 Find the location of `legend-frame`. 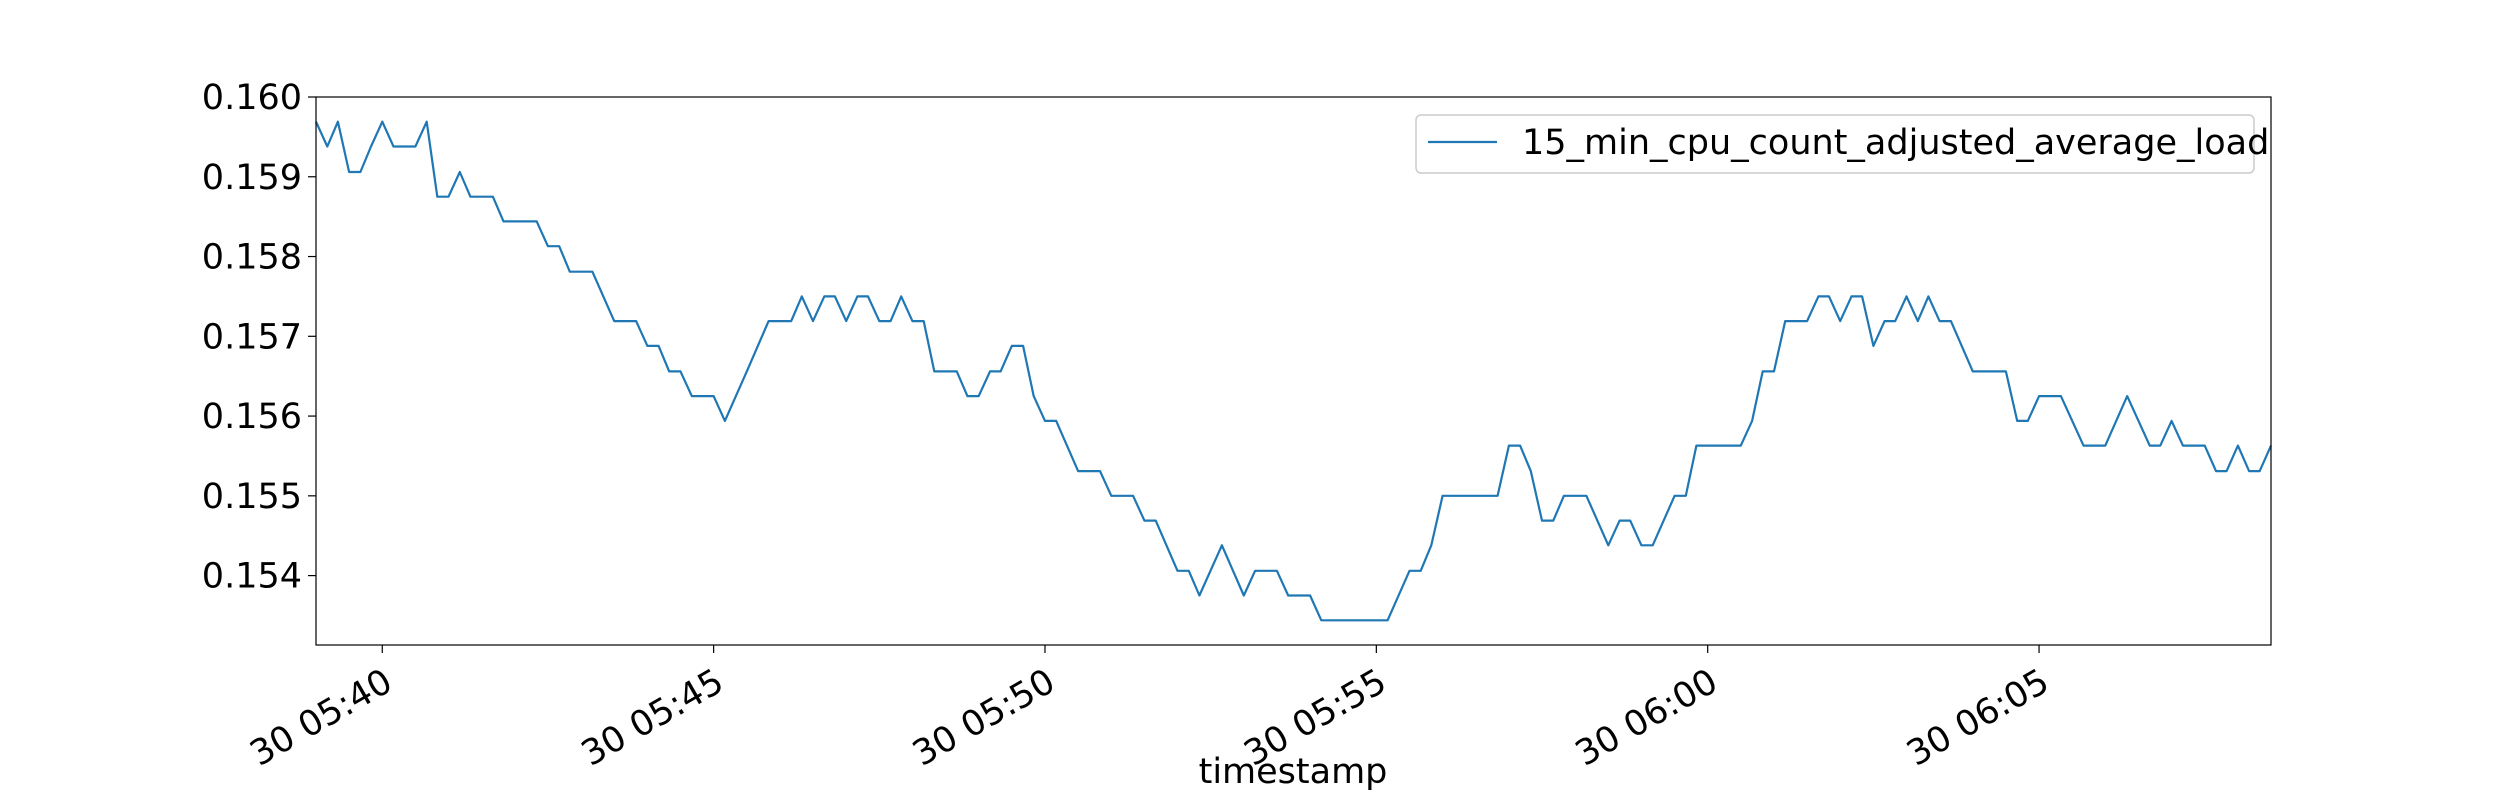

legend-frame is located at coordinates (1835, 144).